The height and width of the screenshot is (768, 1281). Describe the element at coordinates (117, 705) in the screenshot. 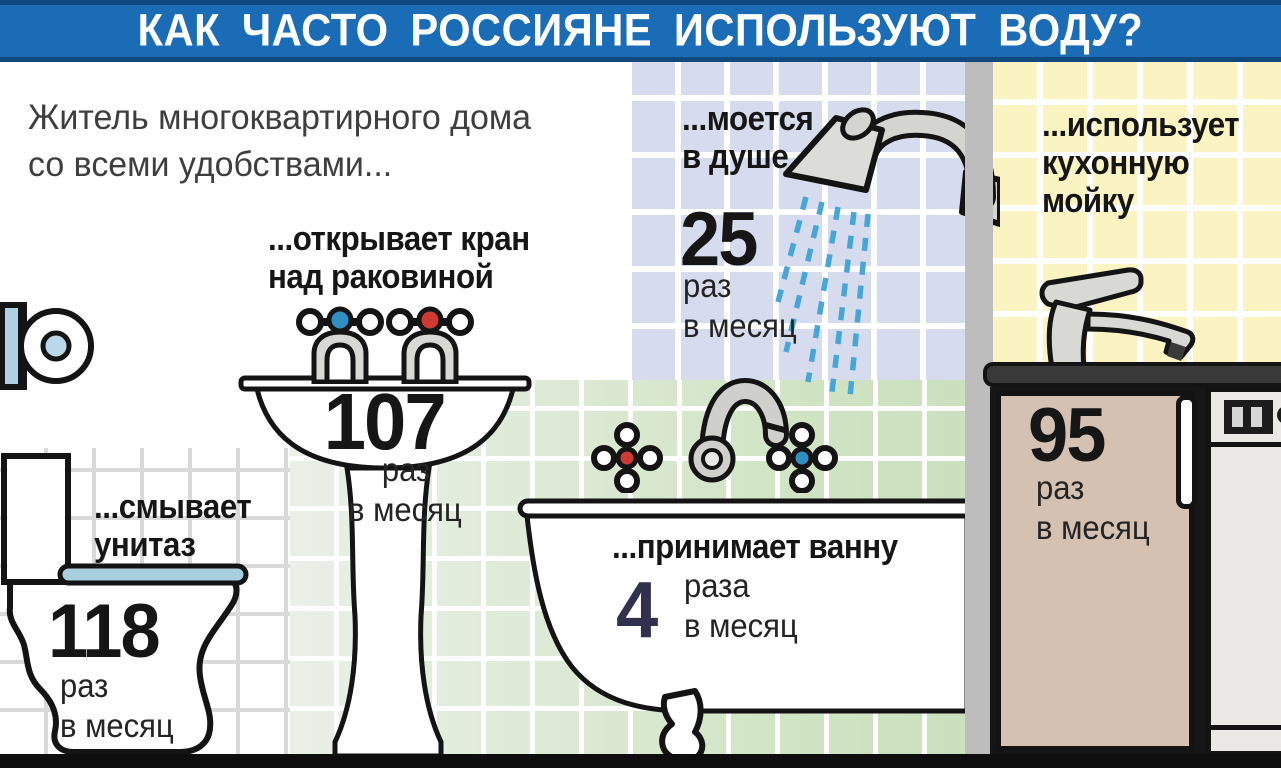

I see `toilet-unit: раз в месяц` at that location.